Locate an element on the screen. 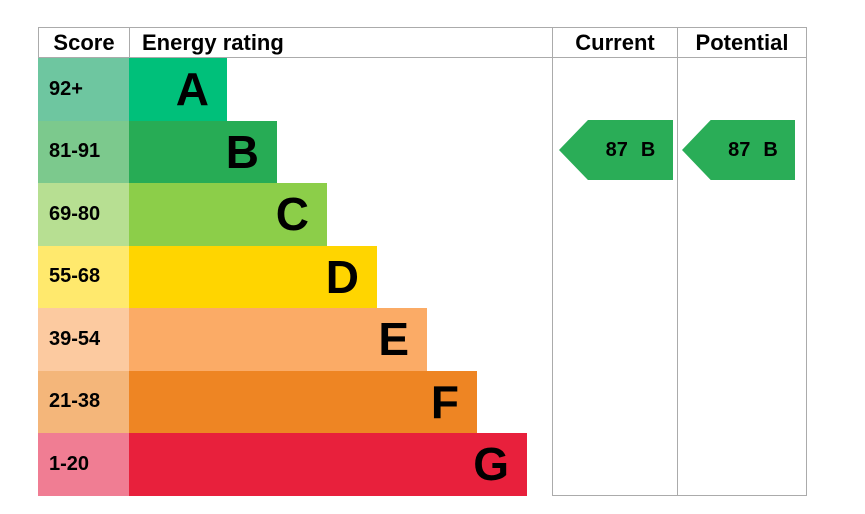 This screenshot has width=865, height=514. table-right-border is located at coordinates (806, 261).